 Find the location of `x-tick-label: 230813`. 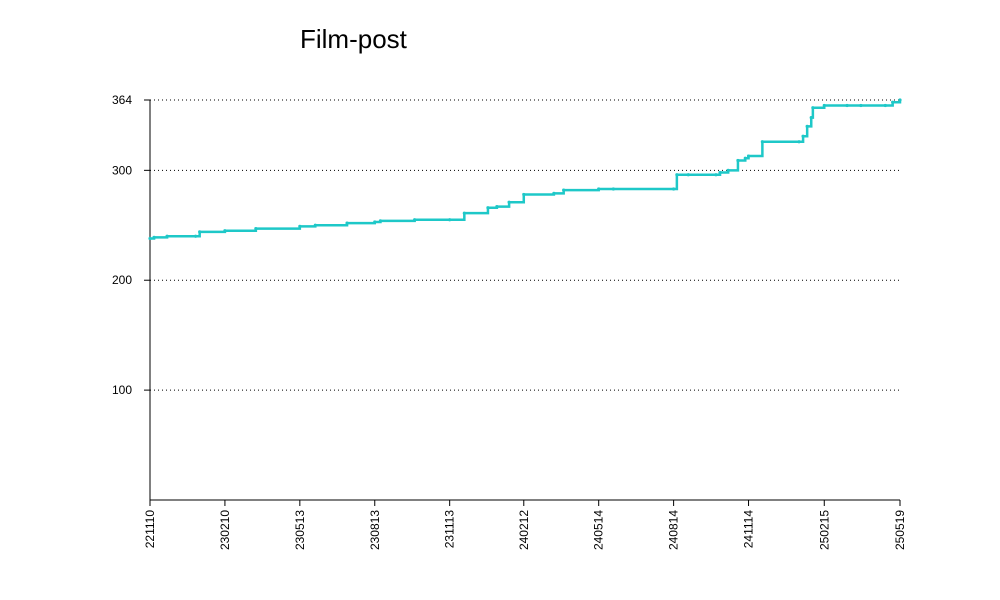

x-tick-label: 230813 is located at coordinates (375, 530).